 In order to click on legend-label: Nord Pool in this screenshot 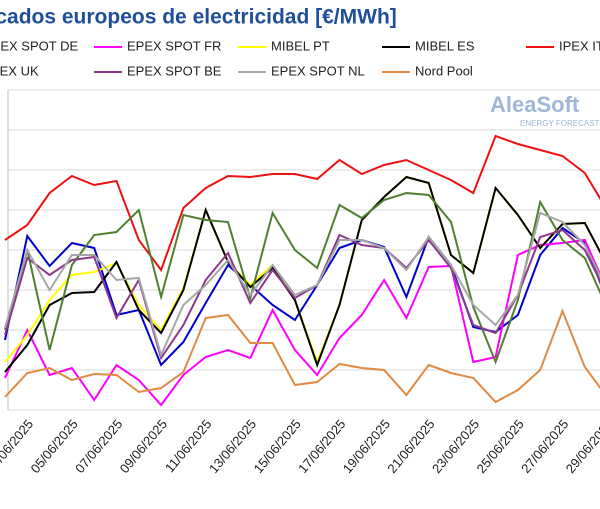, I will do `click(444, 70)`.